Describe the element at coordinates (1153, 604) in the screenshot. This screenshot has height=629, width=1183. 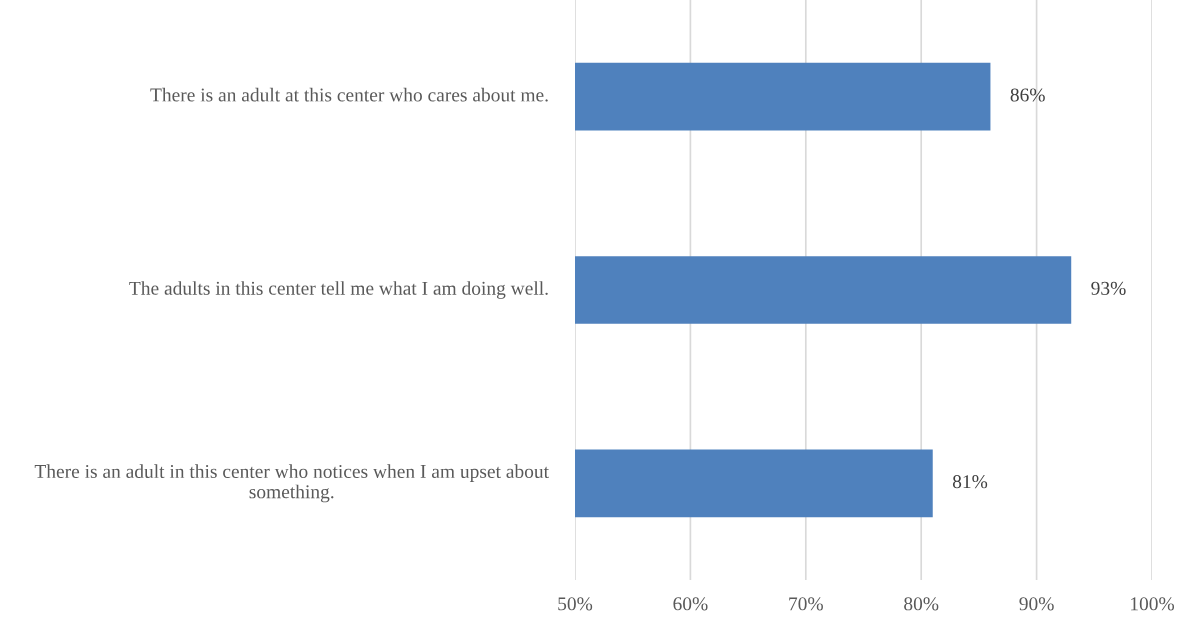
I see `x-tick-label: 100%` at that location.